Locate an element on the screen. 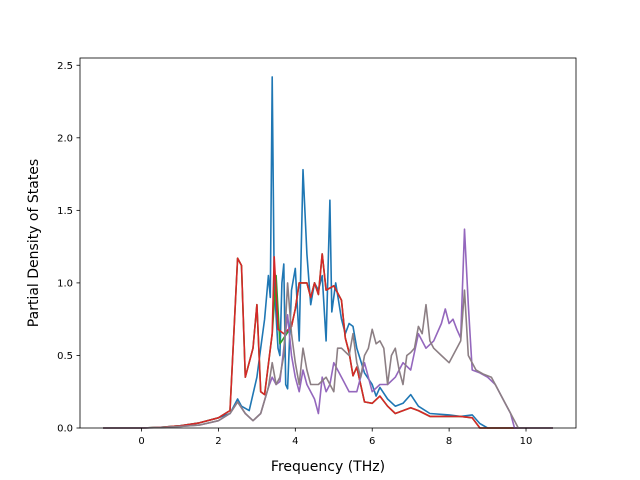 The image size is (640, 480). y-axis-label: Partial Density of States is located at coordinates (34, 243).